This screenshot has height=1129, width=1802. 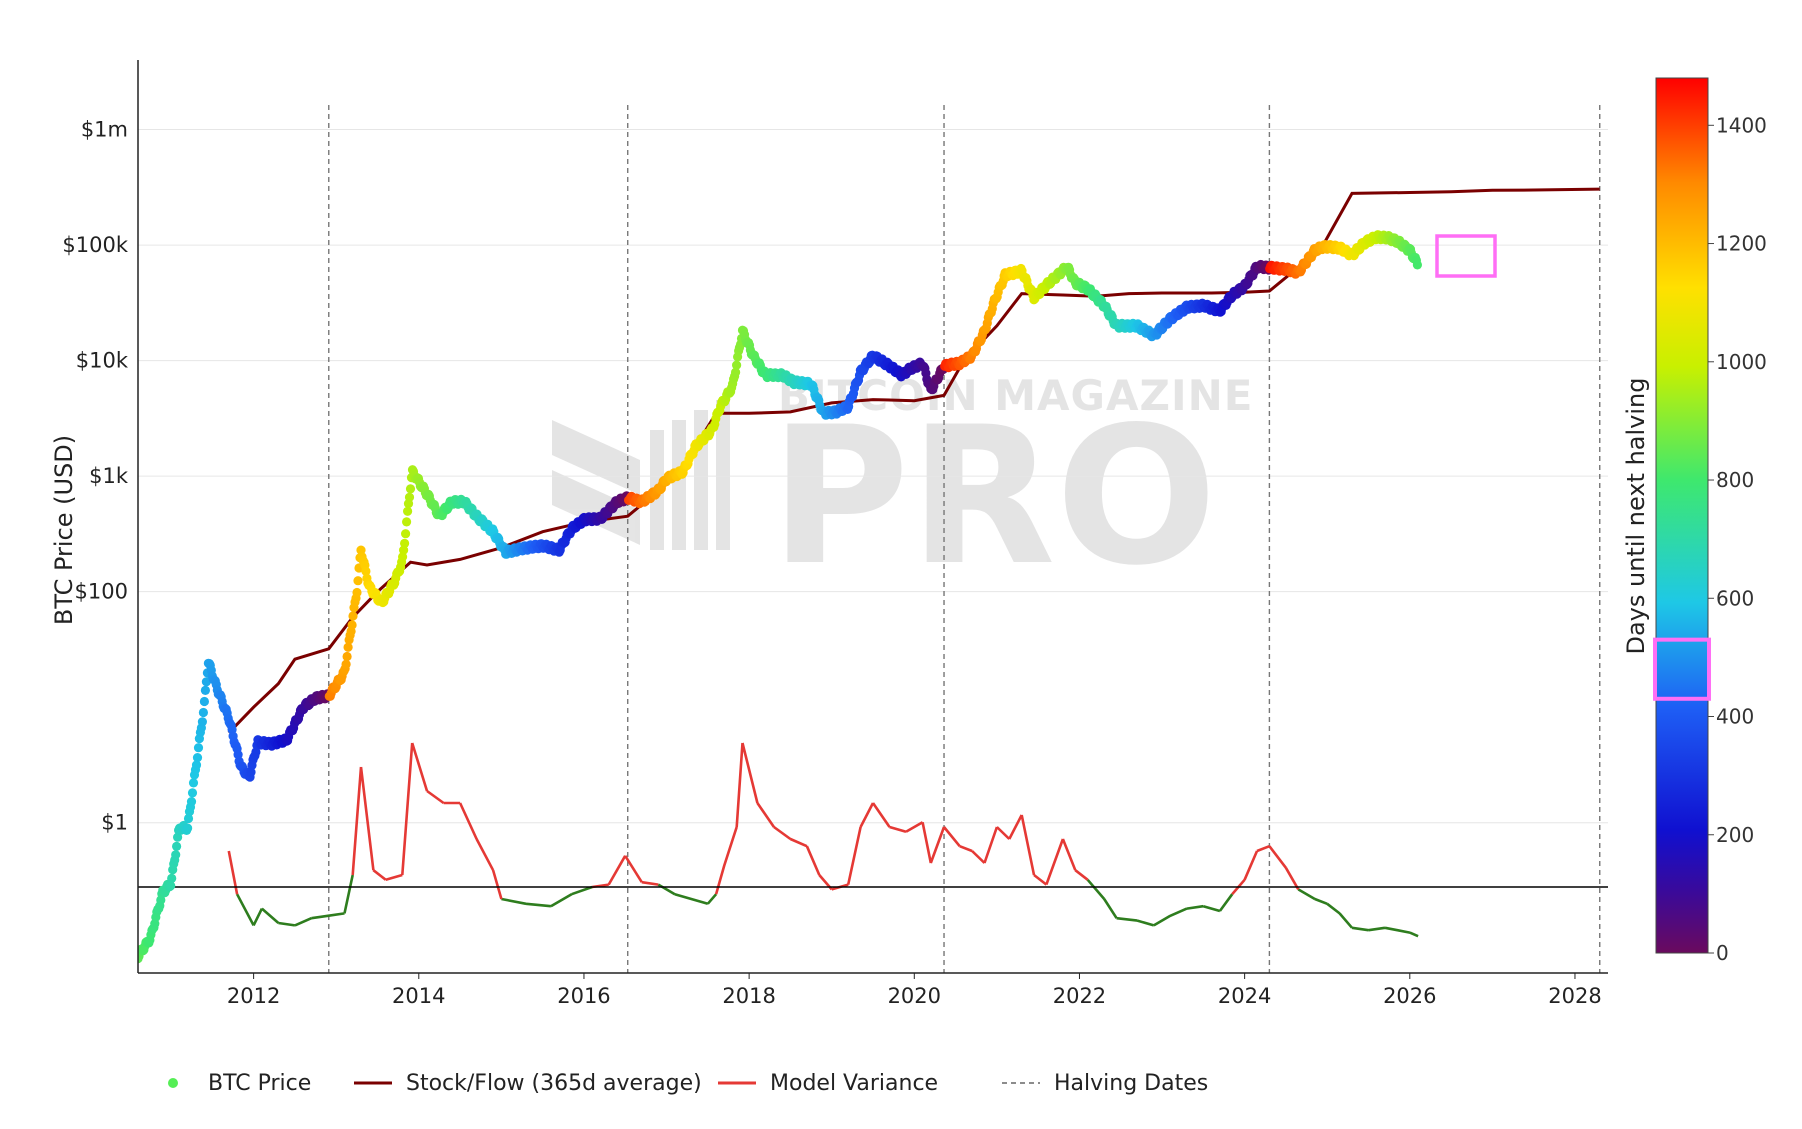 I want to click on x-tick-label: 2022, so click(x=1079, y=996).